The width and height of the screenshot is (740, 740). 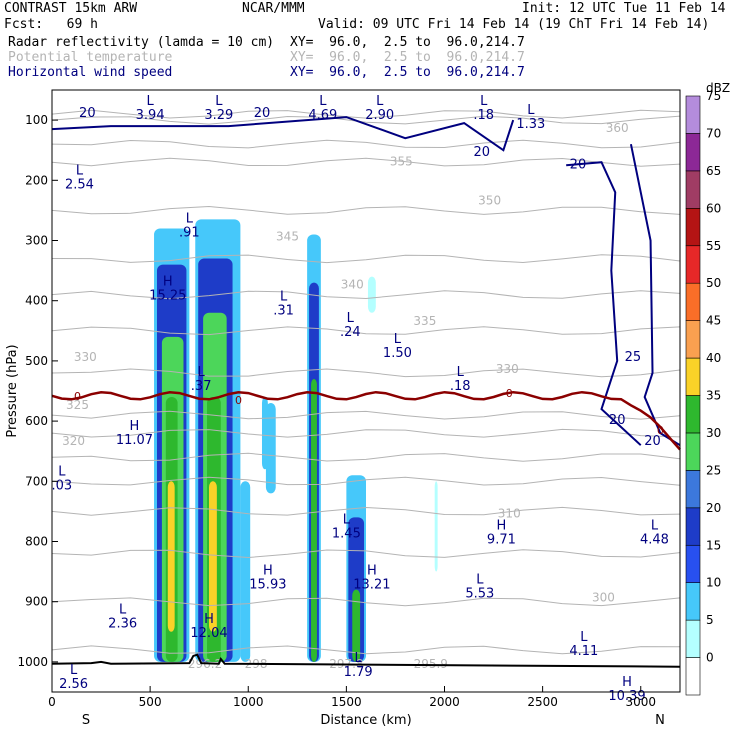 I want to click on theta-label: 325, so click(x=77, y=405).